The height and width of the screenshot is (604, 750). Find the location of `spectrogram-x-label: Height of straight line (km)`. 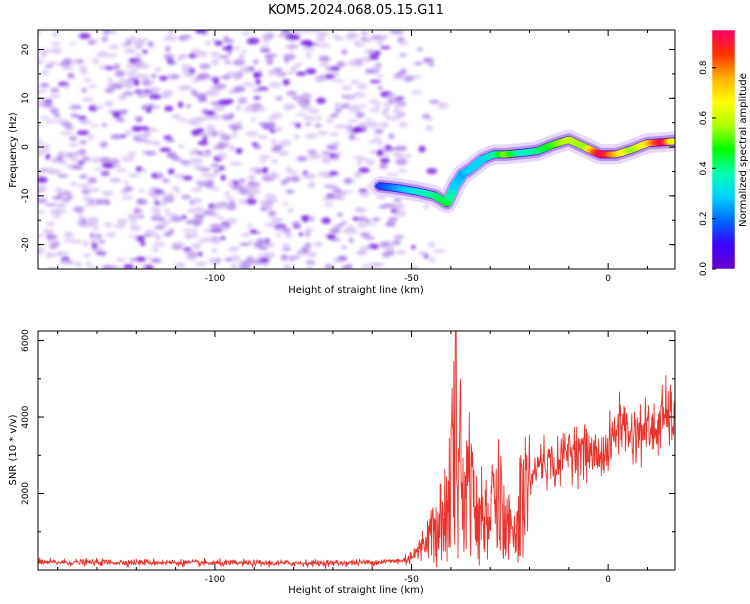

spectrogram-x-label: Height of straight line (km) is located at coordinates (356, 290).